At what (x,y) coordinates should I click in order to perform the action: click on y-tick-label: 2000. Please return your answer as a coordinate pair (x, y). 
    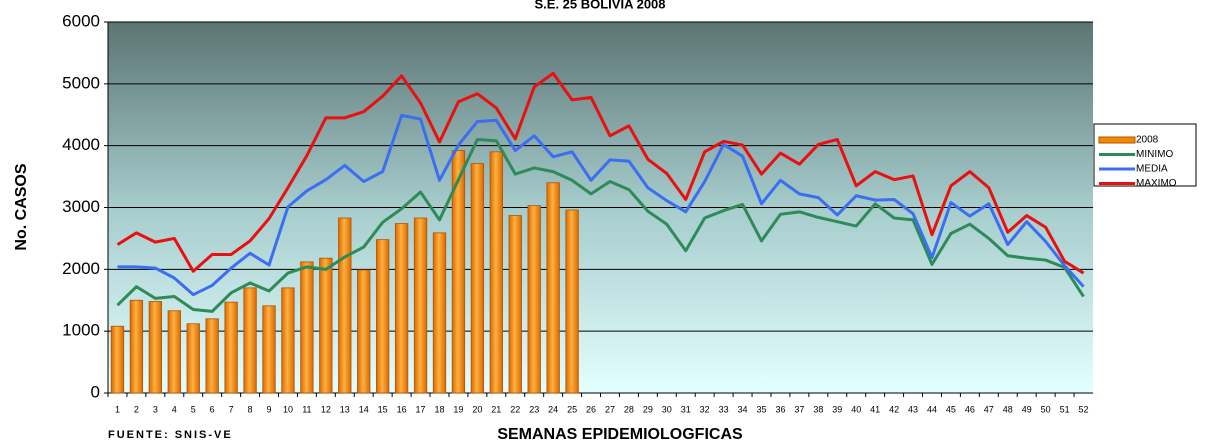
    Looking at the image, I should click on (81, 268).